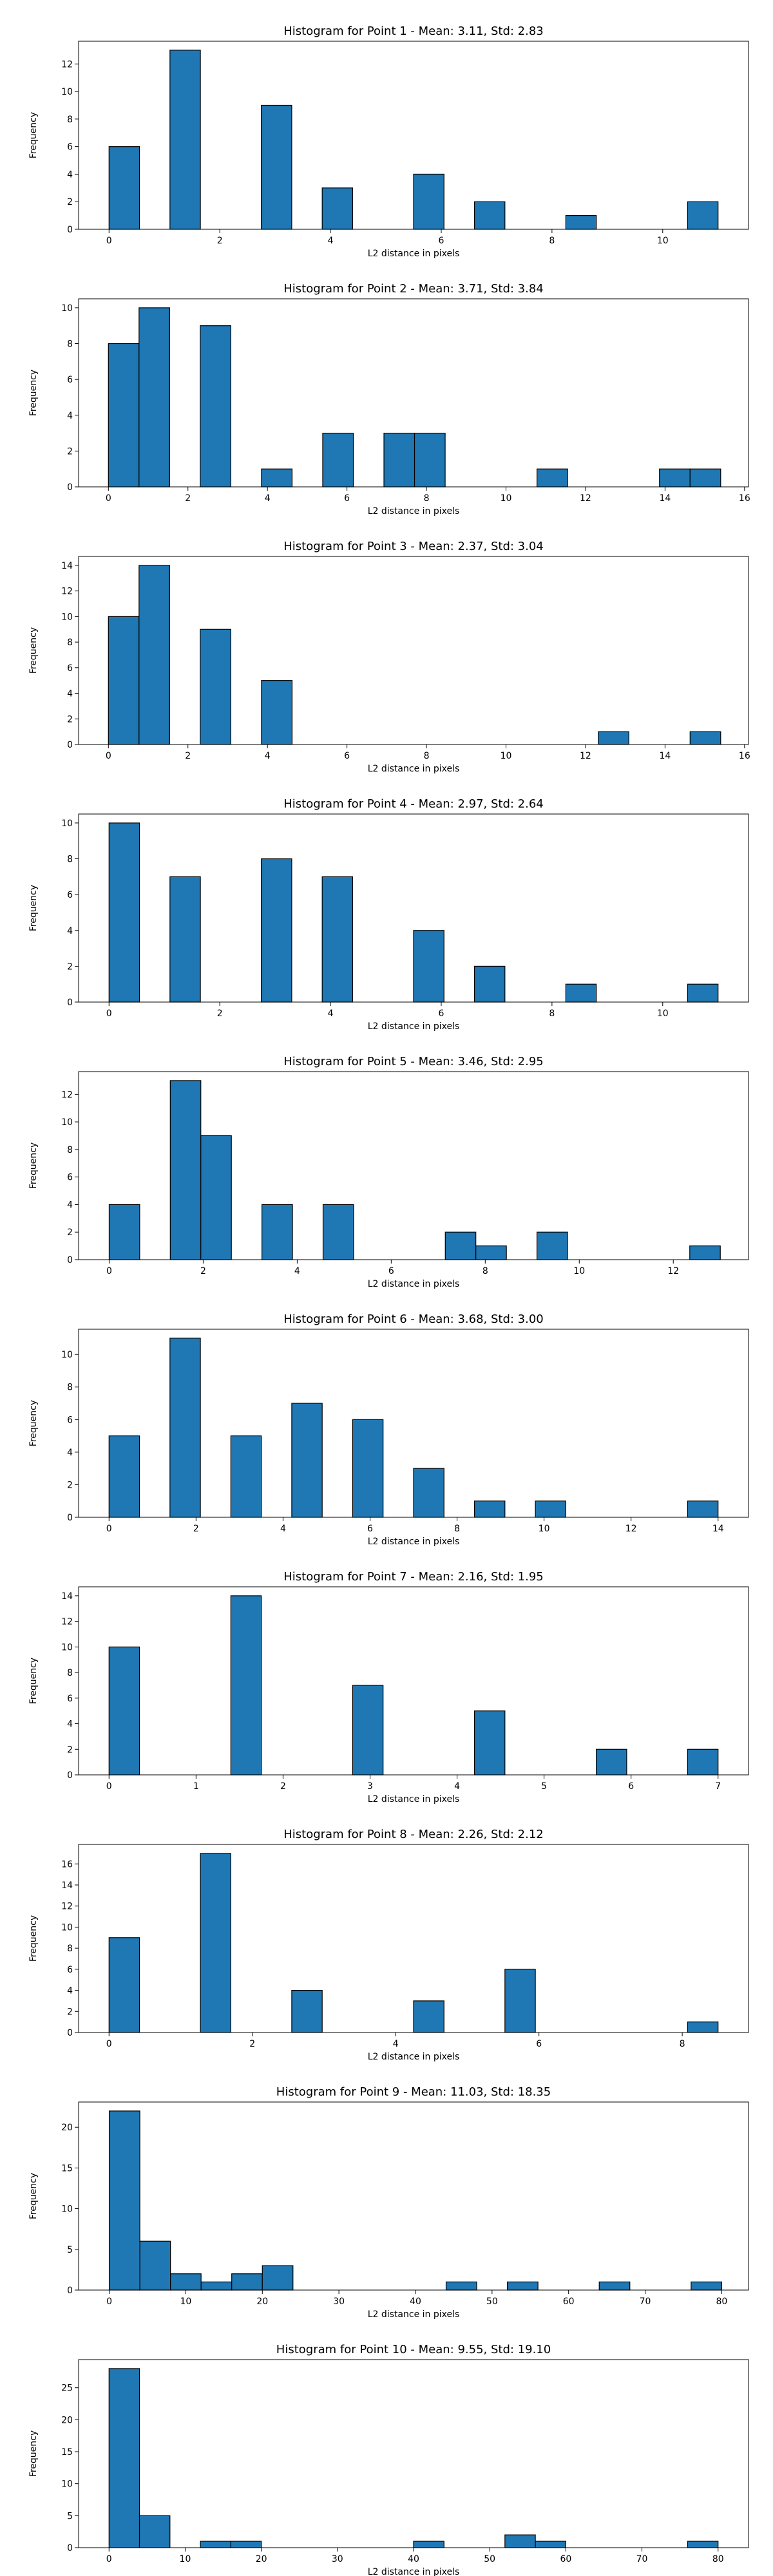  Describe the element at coordinates (673, 1271) in the screenshot. I see `x-tick-label: 12` at that location.